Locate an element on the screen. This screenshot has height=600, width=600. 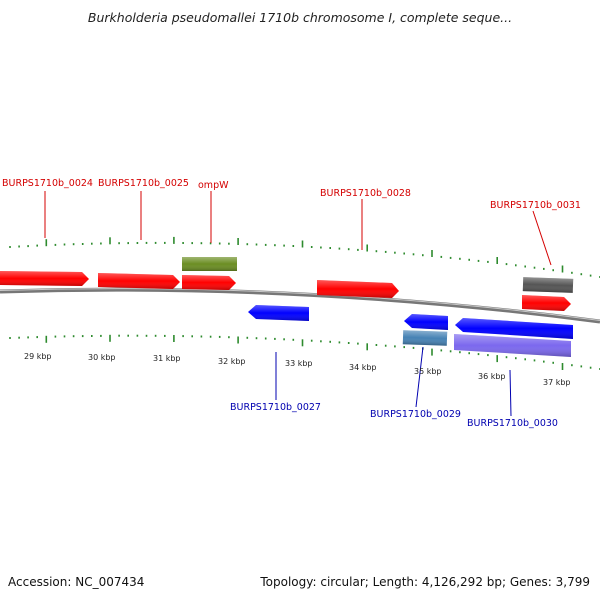
chromosome-backbone-highlight is located at coordinates (300, 304).